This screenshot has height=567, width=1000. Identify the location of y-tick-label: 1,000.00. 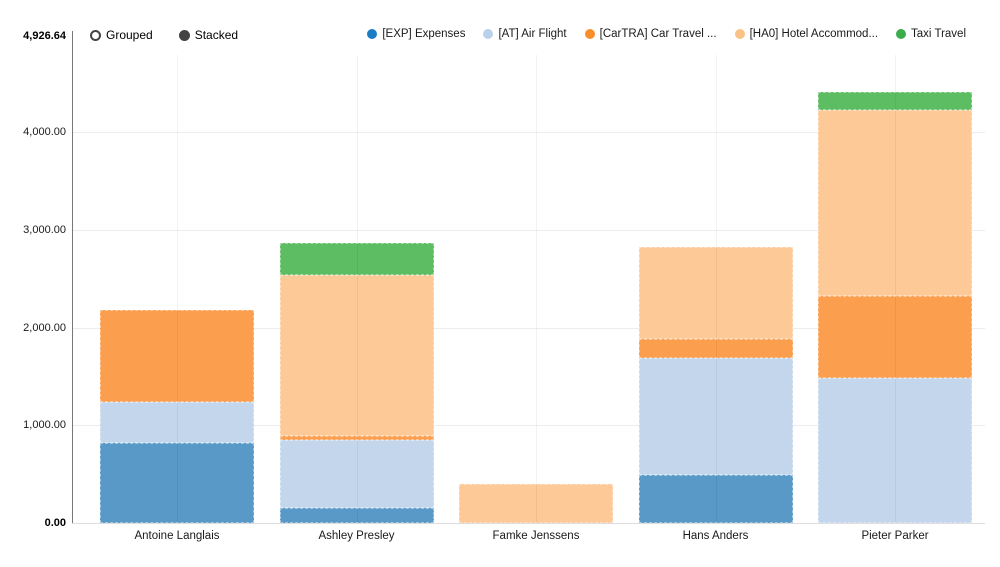
(44, 425).